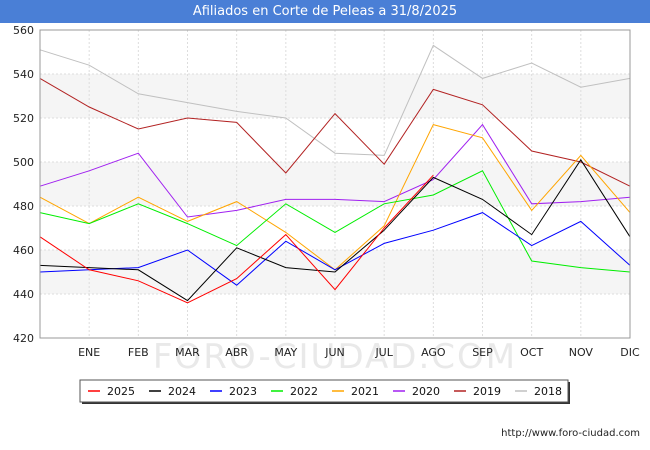  Describe the element at coordinates (426, 391) in the screenshot. I see `legend-label: 2020` at that location.